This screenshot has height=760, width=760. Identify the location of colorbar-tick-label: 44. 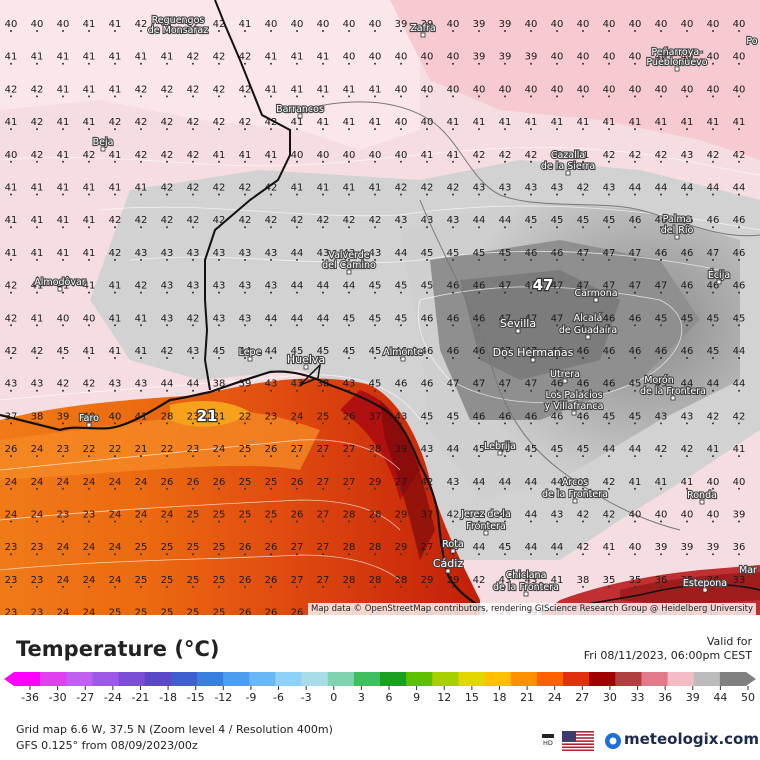
(720, 697).